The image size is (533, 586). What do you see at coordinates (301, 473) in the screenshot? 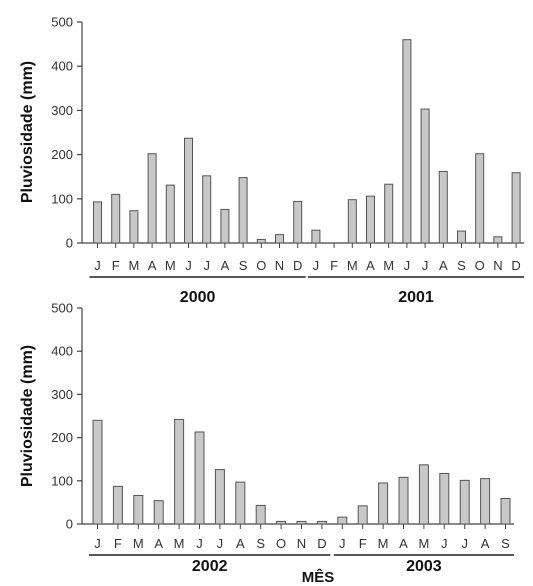
I see `bar-group` at bounding box center [301, 473].